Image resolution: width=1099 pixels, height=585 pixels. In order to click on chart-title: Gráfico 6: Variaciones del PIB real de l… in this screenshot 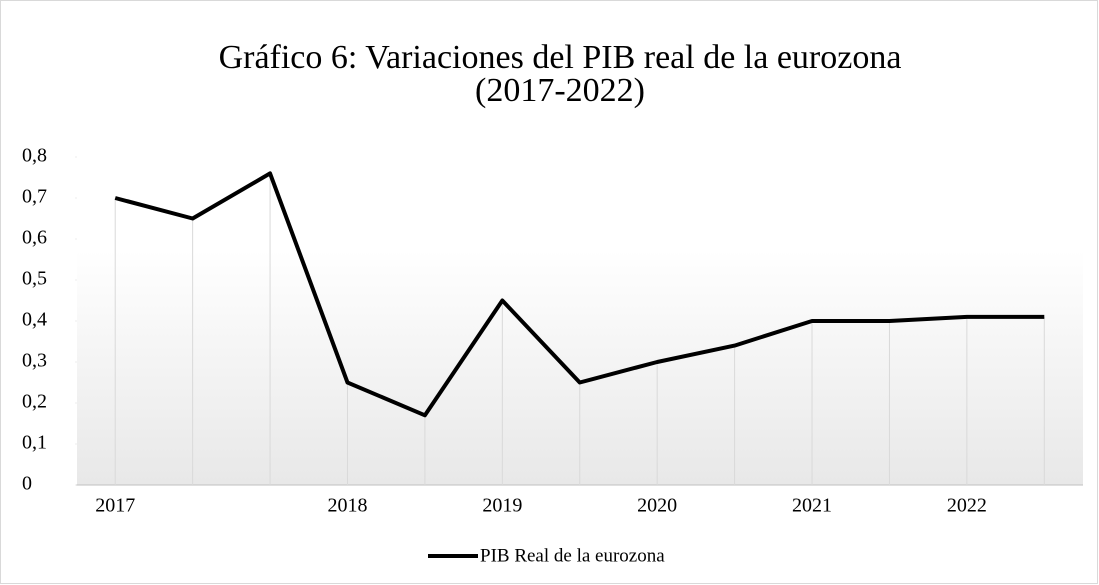, I will do `click(560, 57)`.